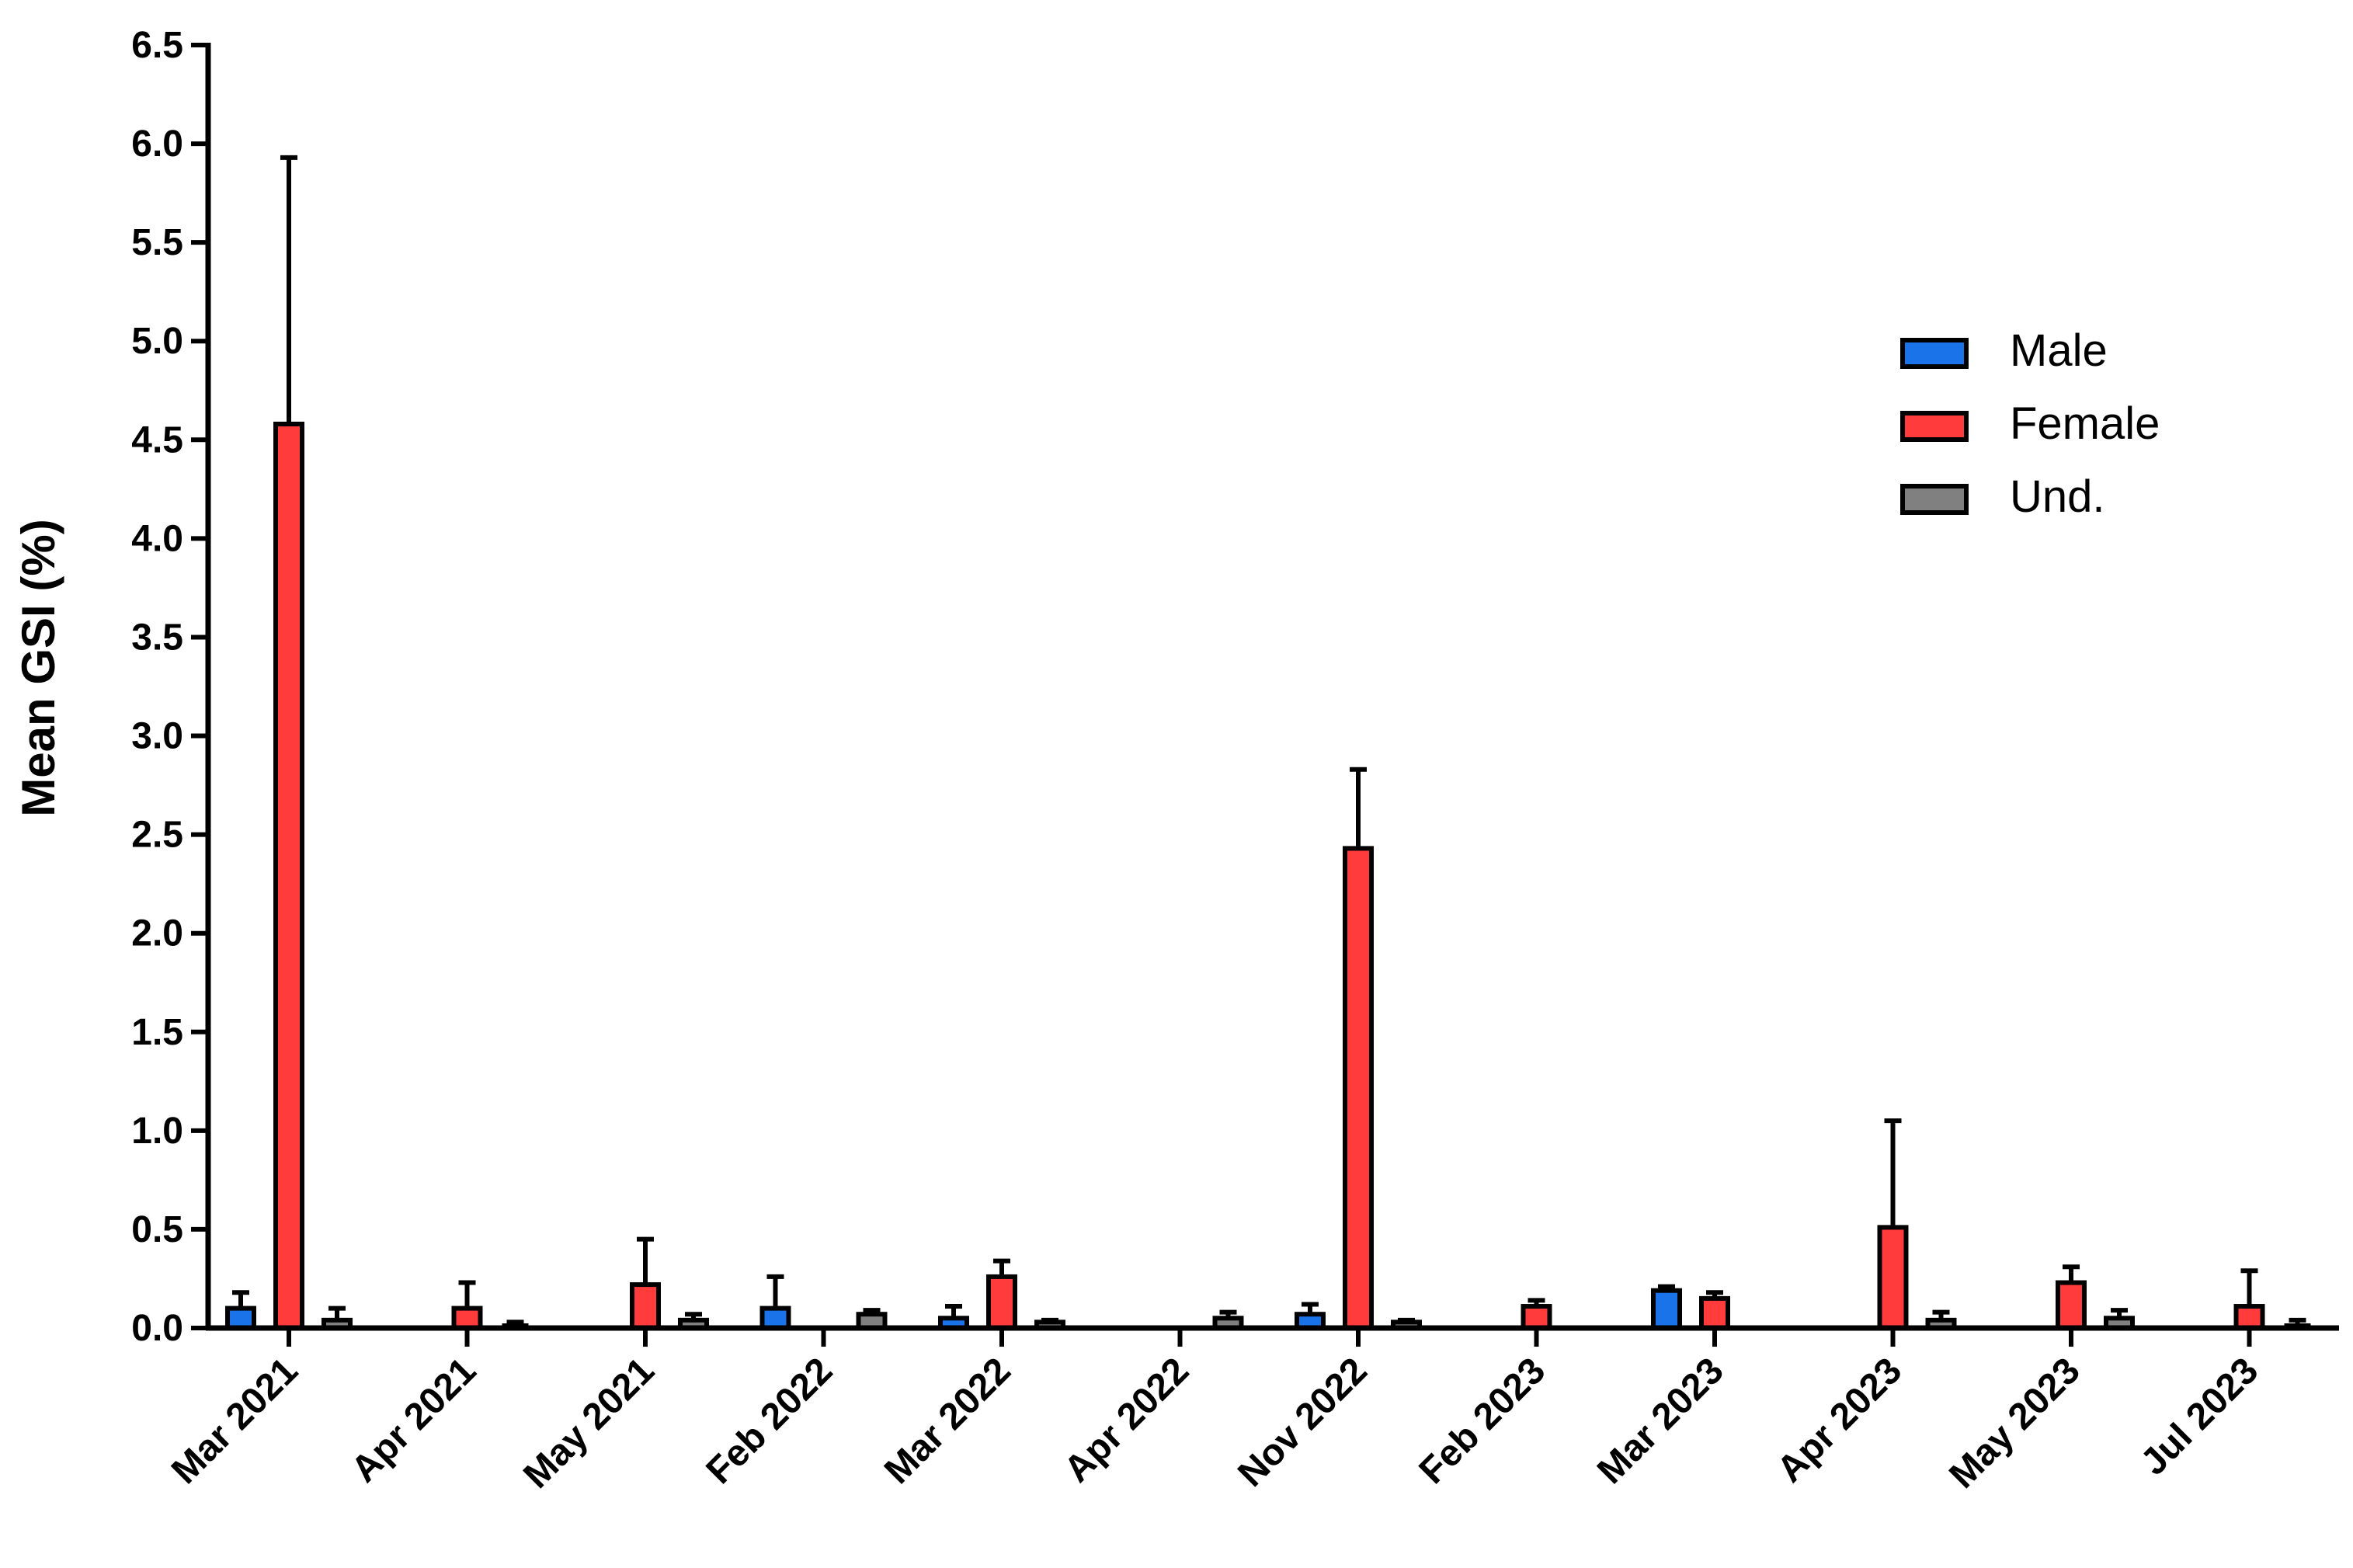  What do you see at coordinates (770, 1421) in the screenshot?
I see `x-tick-label: Feb 2022` at bounding box center [770, 1421].